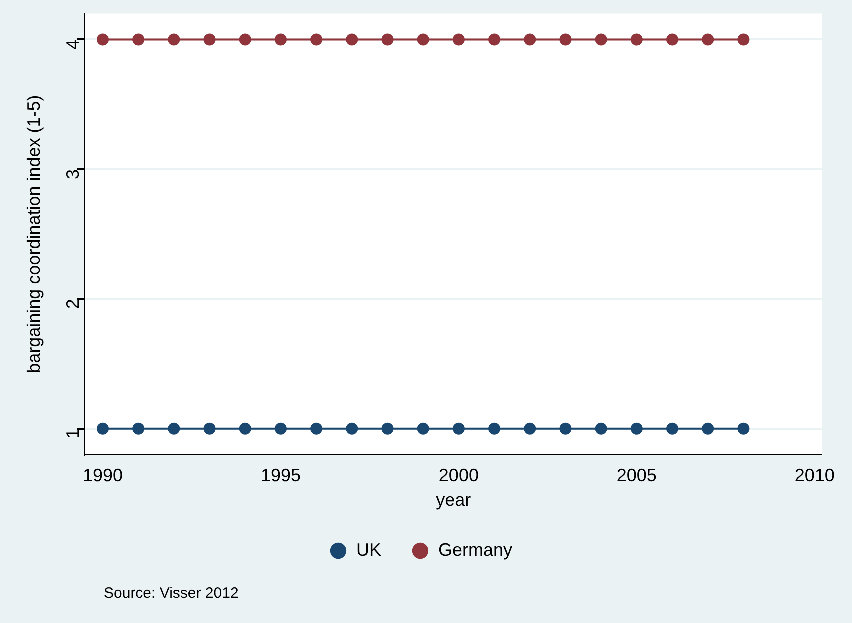 The height and width of the screenshot is (623, 852). I want to click on legend-label: UK, so click(369, 550).